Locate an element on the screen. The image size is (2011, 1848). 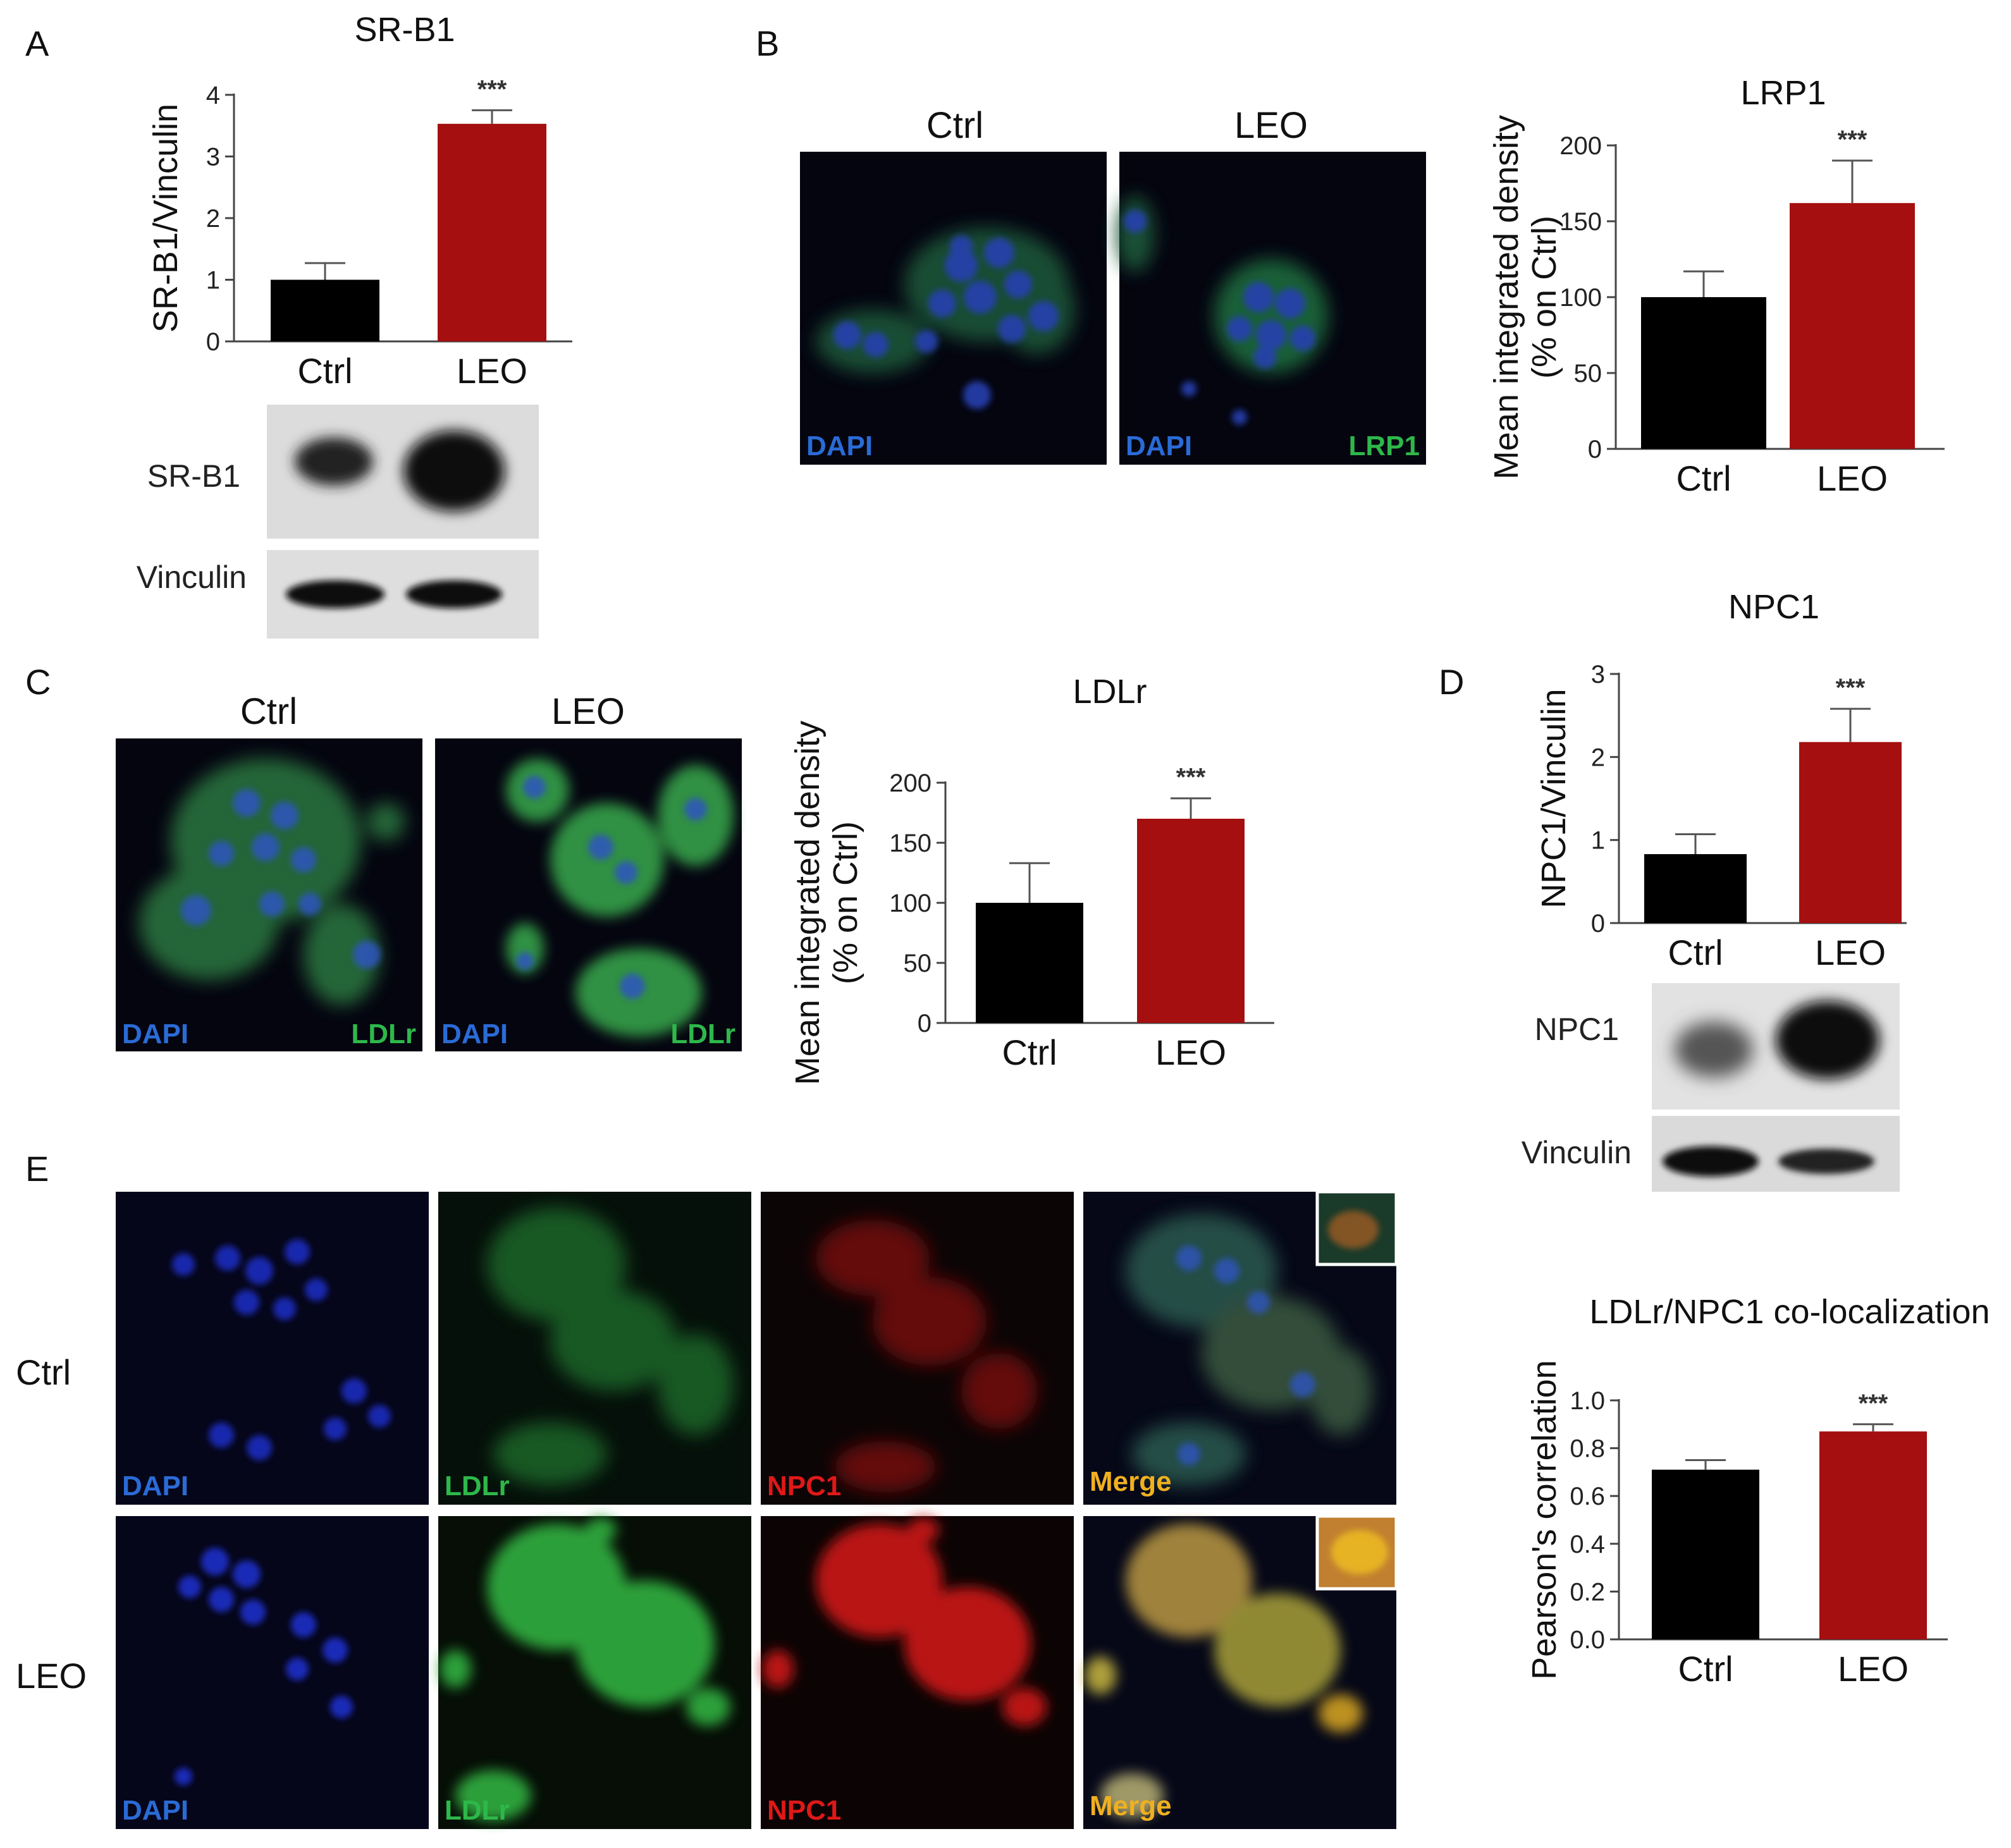
y-tick-label: 50 is located at coordinates (1588, 374).